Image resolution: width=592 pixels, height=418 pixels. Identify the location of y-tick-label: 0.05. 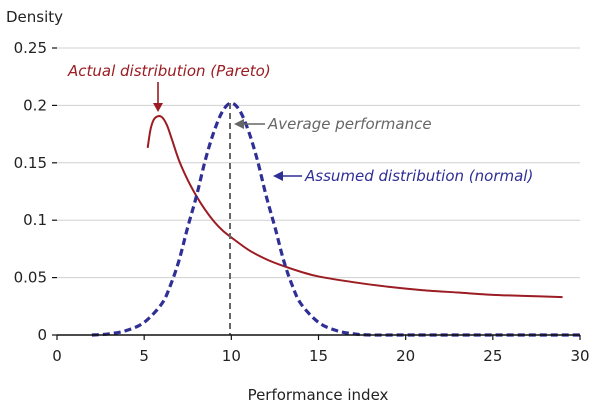
(30, 278).